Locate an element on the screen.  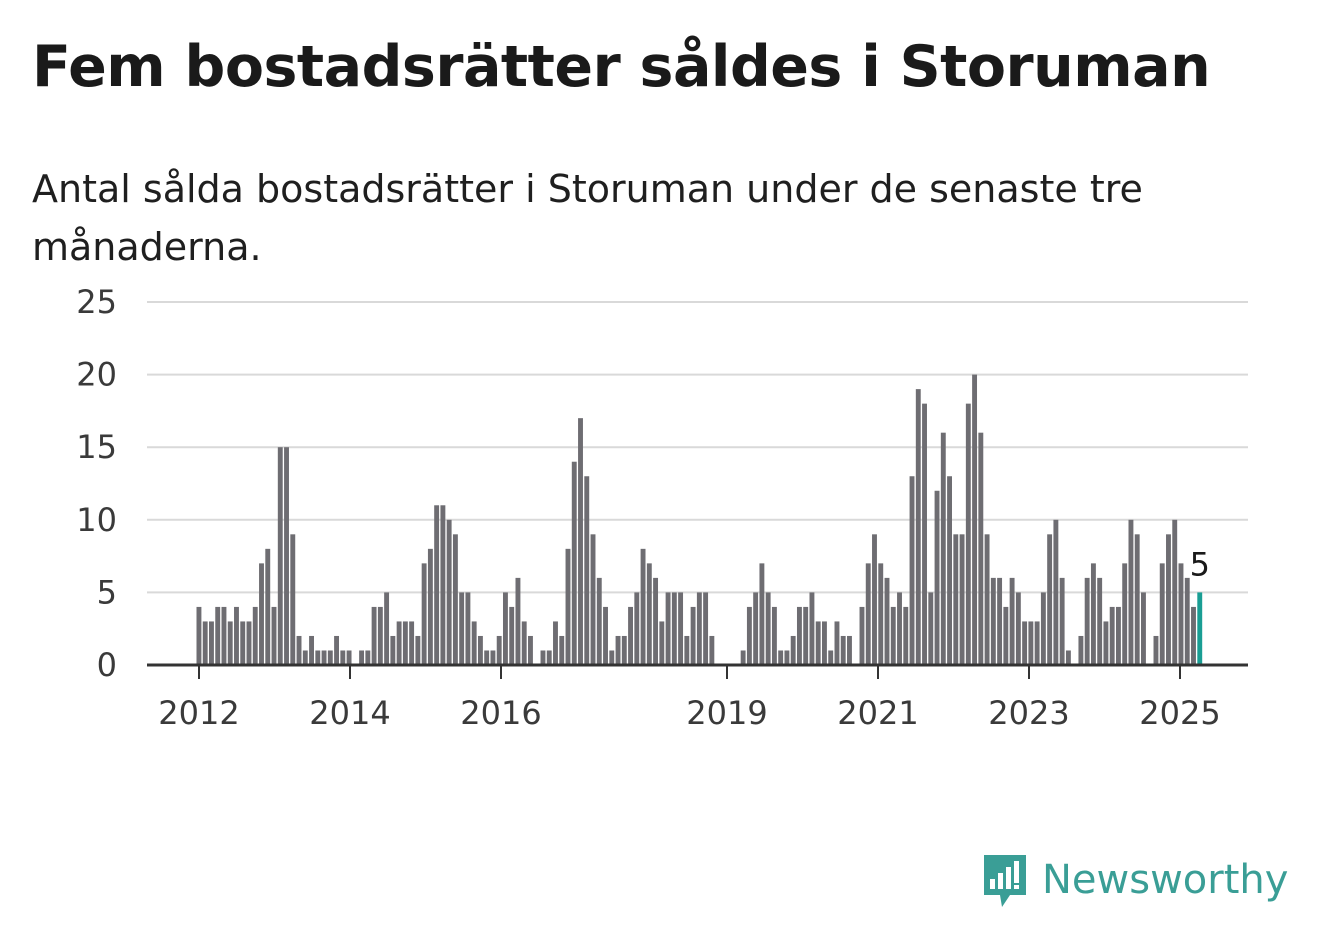
y-tick-label: 5 is located at coordinates (107, 592).